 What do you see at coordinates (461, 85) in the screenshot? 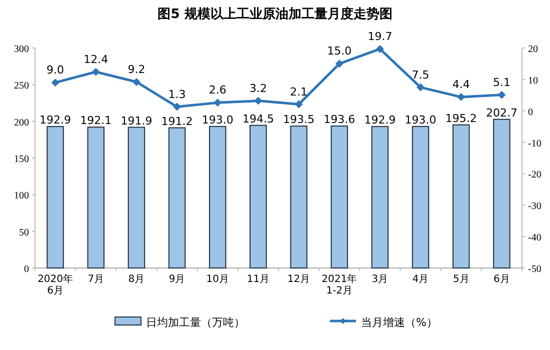
I see `data-label: 4.4` at bounding box center [461, 85].